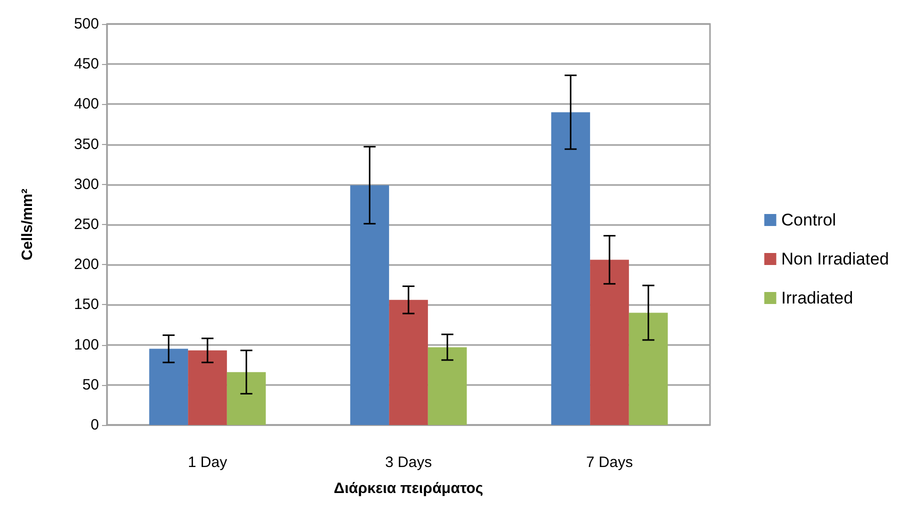 This screenshot has height=518, width=904. I want to click on y-tick-label: 250, so click(86, 224).